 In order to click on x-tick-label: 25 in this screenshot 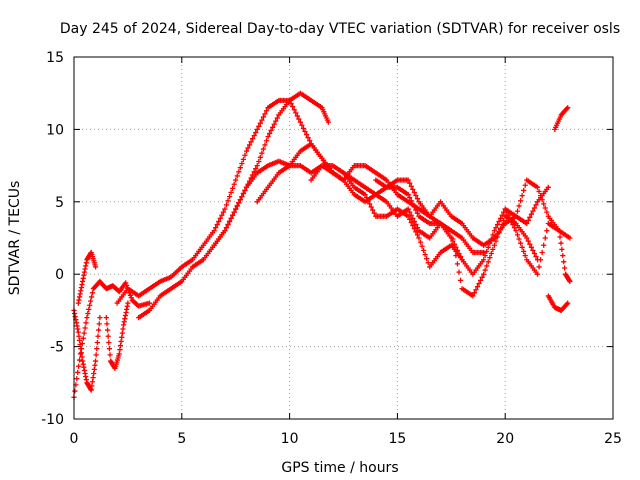, I will do `click(613, 439)`.